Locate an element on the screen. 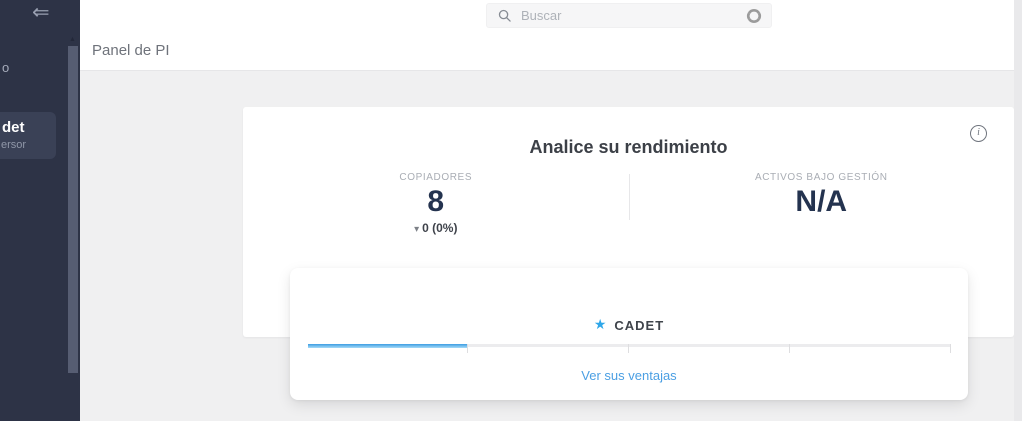 Image resolution: width=1022 pixels, height=421 pixels. sidebar-item-active-cadet: det ersor is located at coordinates (28, 135).